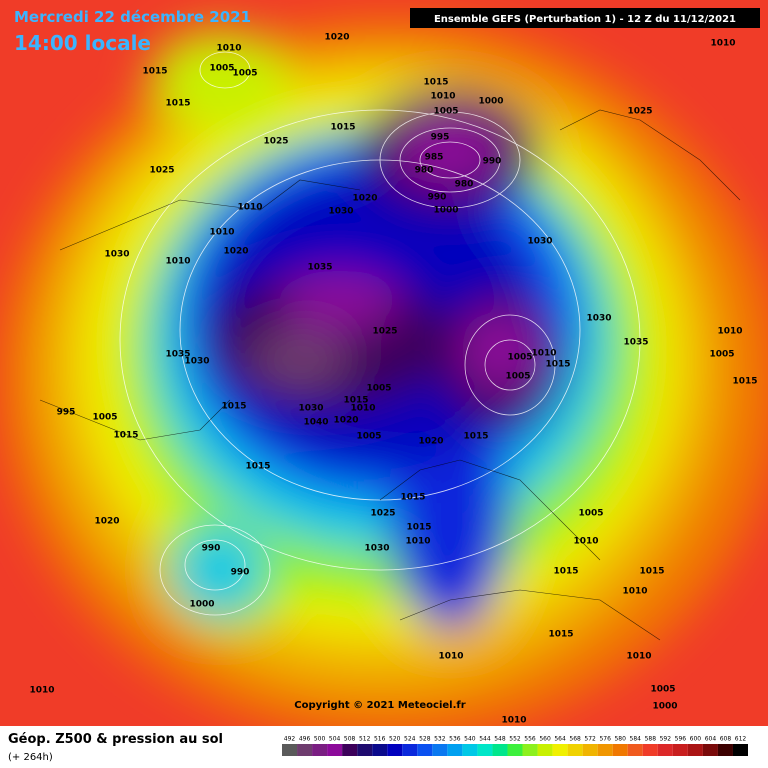  What do you see at coordinates (424, 171) in the screenshot?
I see `isobar-label: 980` at bounding box center [424, 171].